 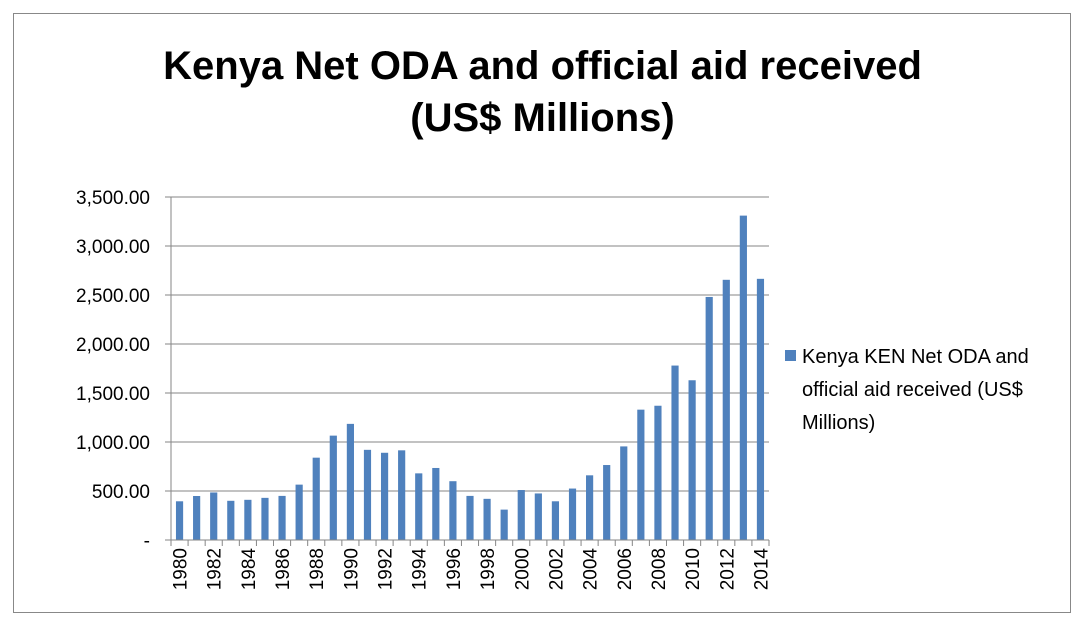 I want to click on legend-swatch, so click(x=790, y=355).